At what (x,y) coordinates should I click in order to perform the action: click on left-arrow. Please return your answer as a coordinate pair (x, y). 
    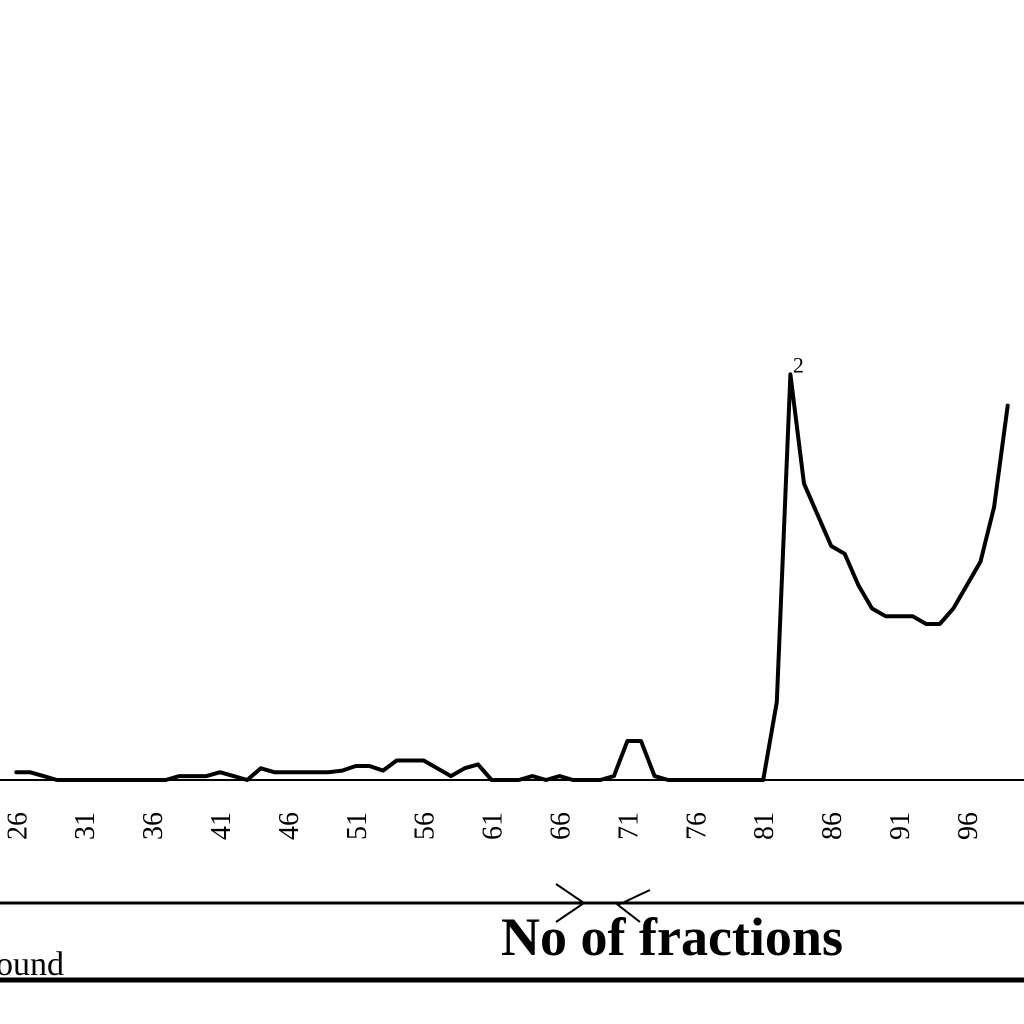
    Looking at the image, I should click on (633, 906).